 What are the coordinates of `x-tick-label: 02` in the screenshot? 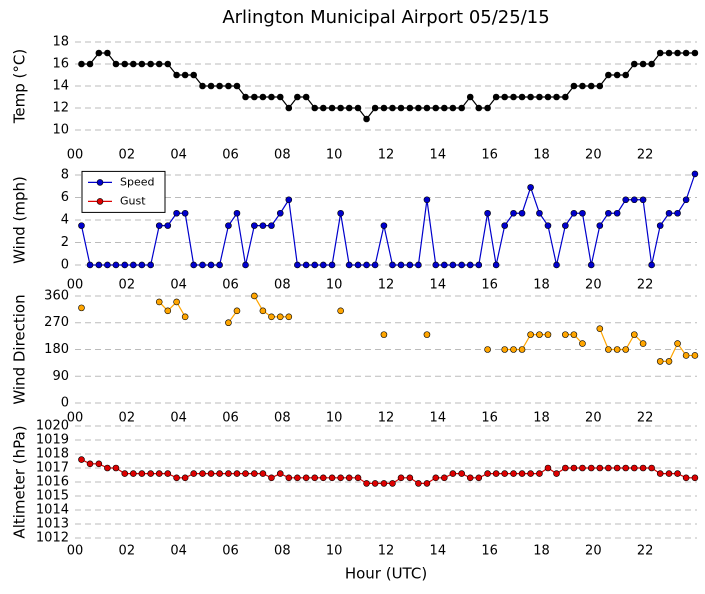 It's located at (127, 285).